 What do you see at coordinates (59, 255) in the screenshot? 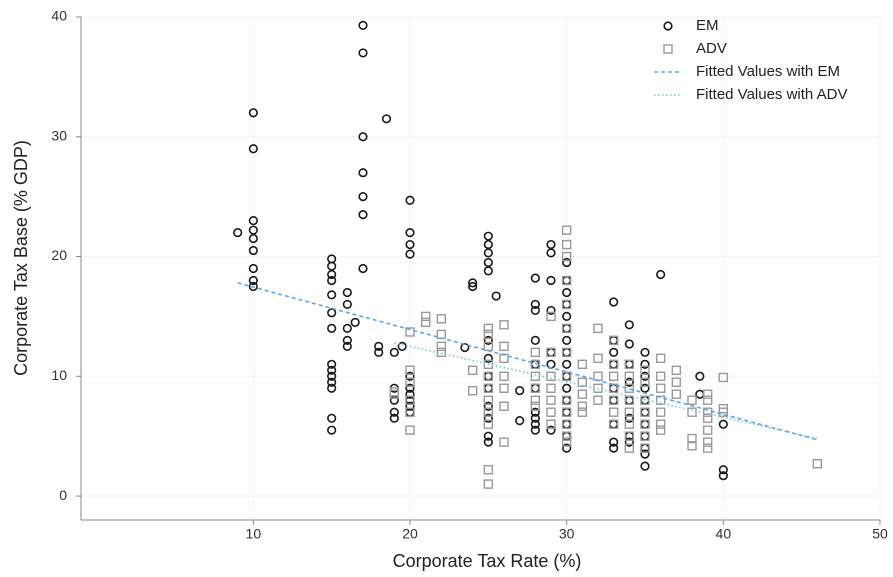
I see `y-tick-label: 20` at bounding box center [59, 255].